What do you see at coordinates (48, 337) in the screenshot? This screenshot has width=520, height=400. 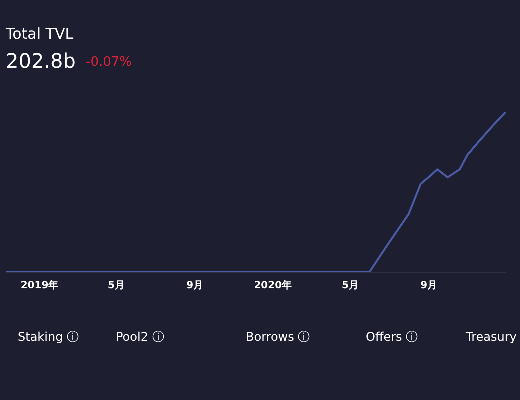 I see `text: Staking ⓘ` at bounding box center [48, 337].